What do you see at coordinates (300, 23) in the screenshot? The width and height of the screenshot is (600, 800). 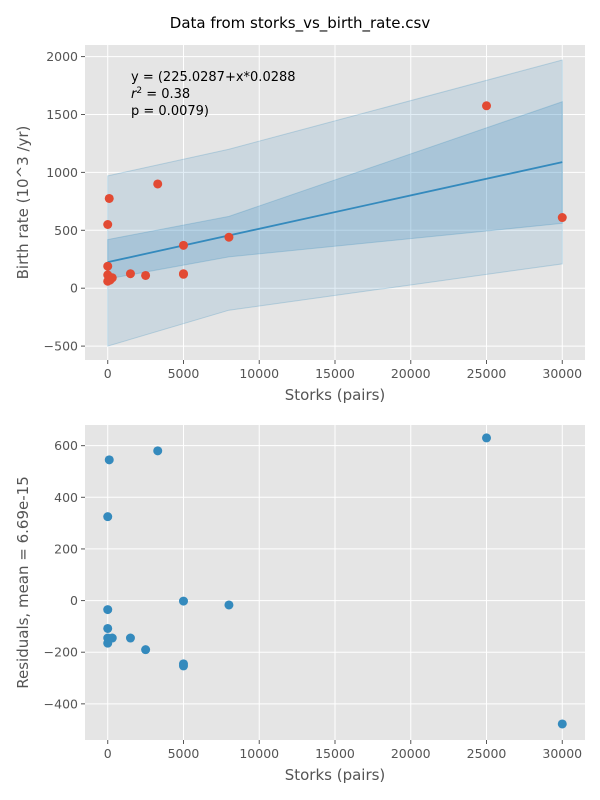 I see `figure-title: Data from storks_vs_birth_rate.csv` at bounding box center [300, 23].